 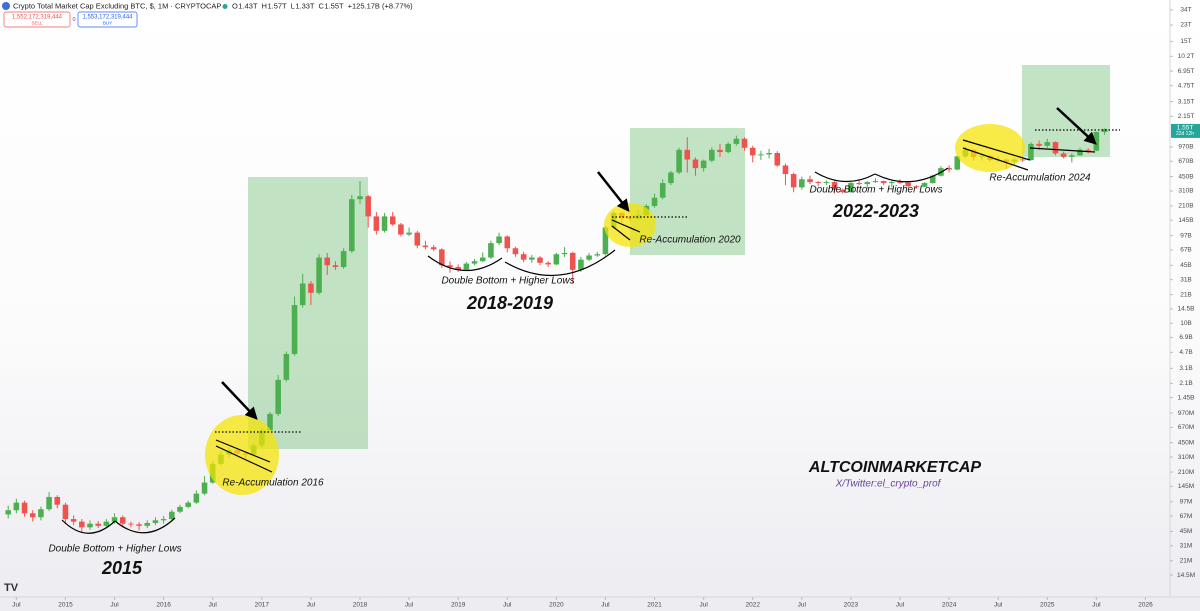 I want to click on y-tick-label: 4.7B, so click(x=1185, y=352).